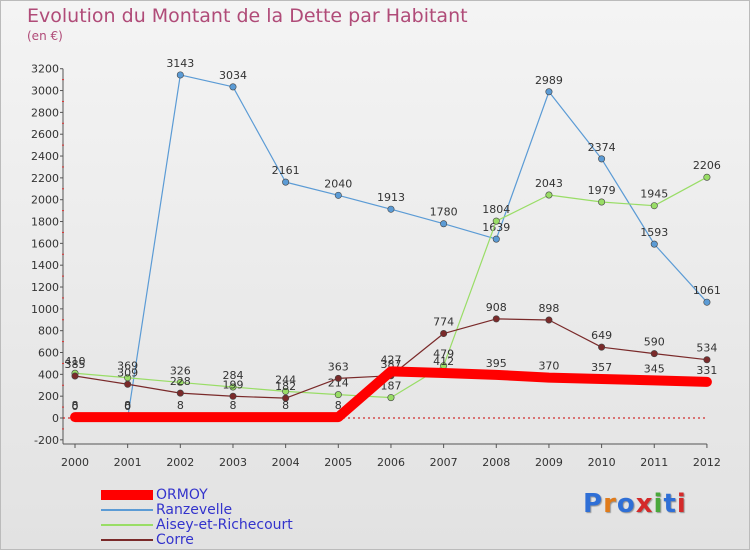 The height and width of the screenshot is (550, 750). I want to click on data-label-ORMOY: 412, so click(443, 361).